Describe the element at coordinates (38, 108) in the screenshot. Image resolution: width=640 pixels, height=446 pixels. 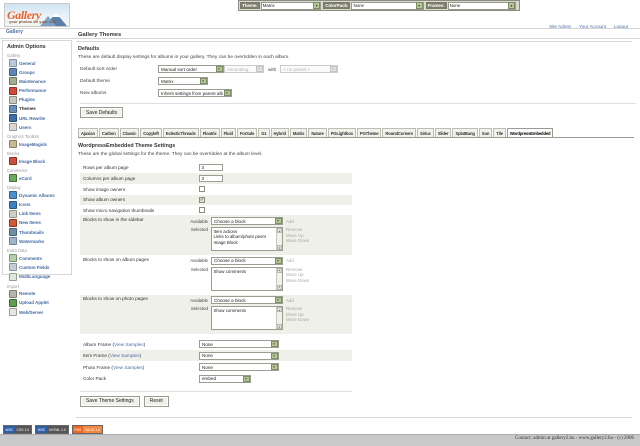
I see `sidebar-item-themes: Themes` at that location.